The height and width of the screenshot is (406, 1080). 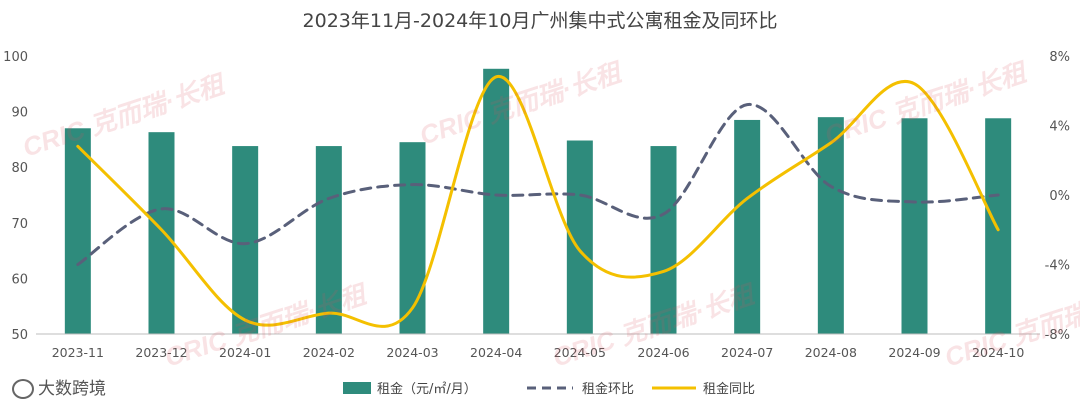 What do you see at coordinates (729, 389) in the screenshot?
I see `legend-label-yoy: 租金同比` at bounding box center [729, 389].